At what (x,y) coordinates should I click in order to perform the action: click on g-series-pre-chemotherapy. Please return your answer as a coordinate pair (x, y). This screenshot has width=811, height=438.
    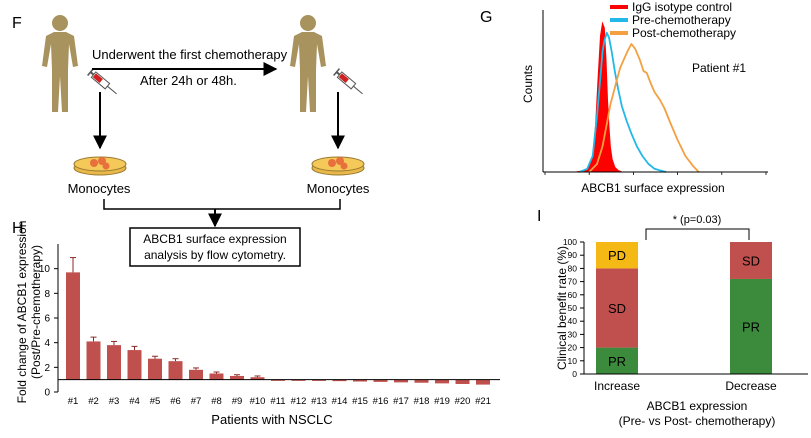
    Looking at the image, I should click on (623, 102).